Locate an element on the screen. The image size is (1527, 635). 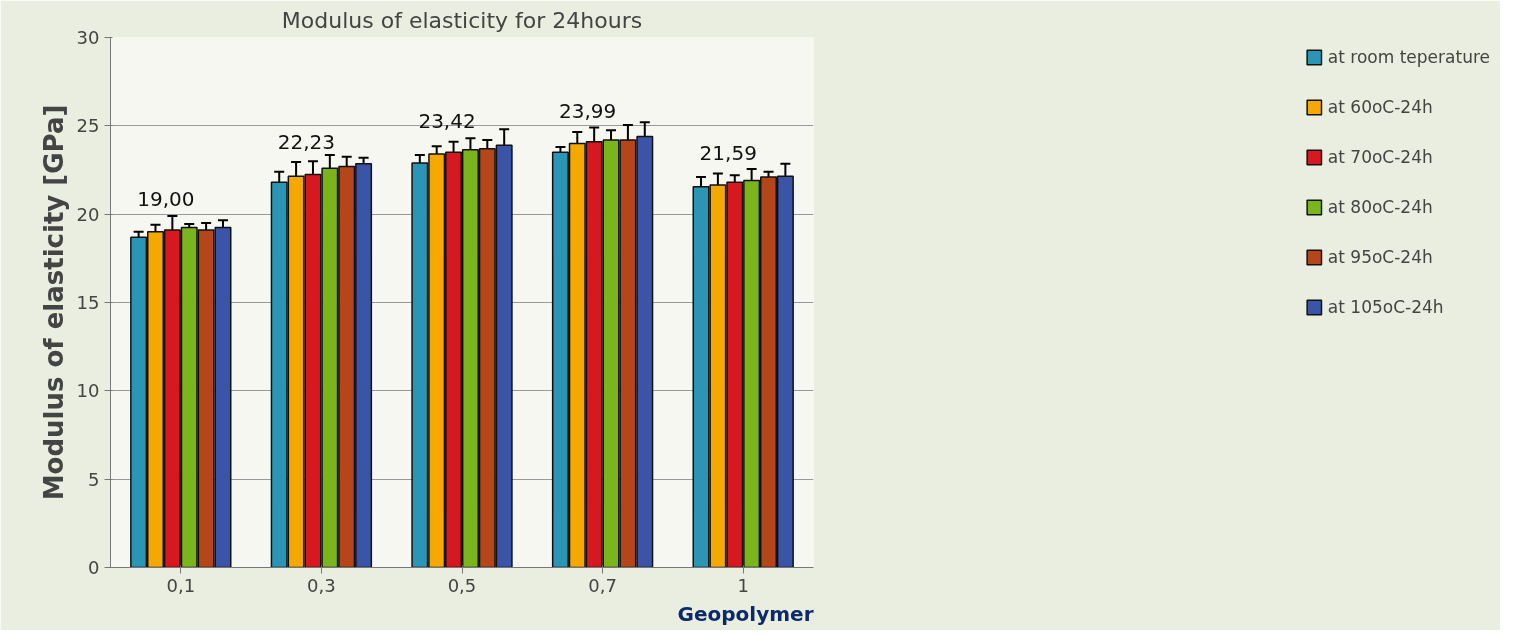
text: Geopolymer is located at coordinates (745, 613).